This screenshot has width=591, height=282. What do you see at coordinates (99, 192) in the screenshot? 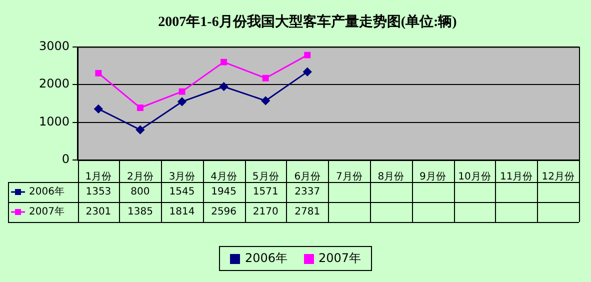
I see `data-label: 1353` at bounding box center [99, 192].